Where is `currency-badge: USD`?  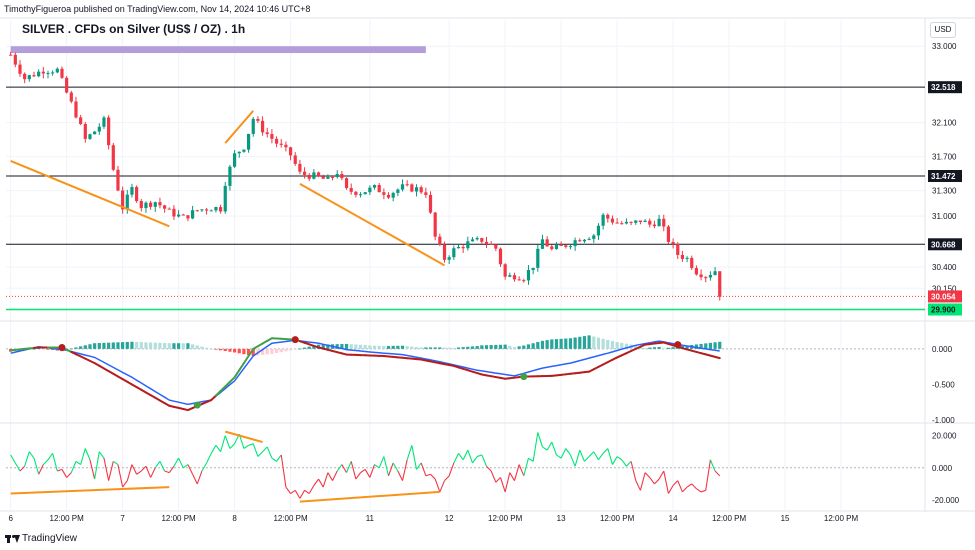 currency-badge: USD is located at coordinates (943, 30).